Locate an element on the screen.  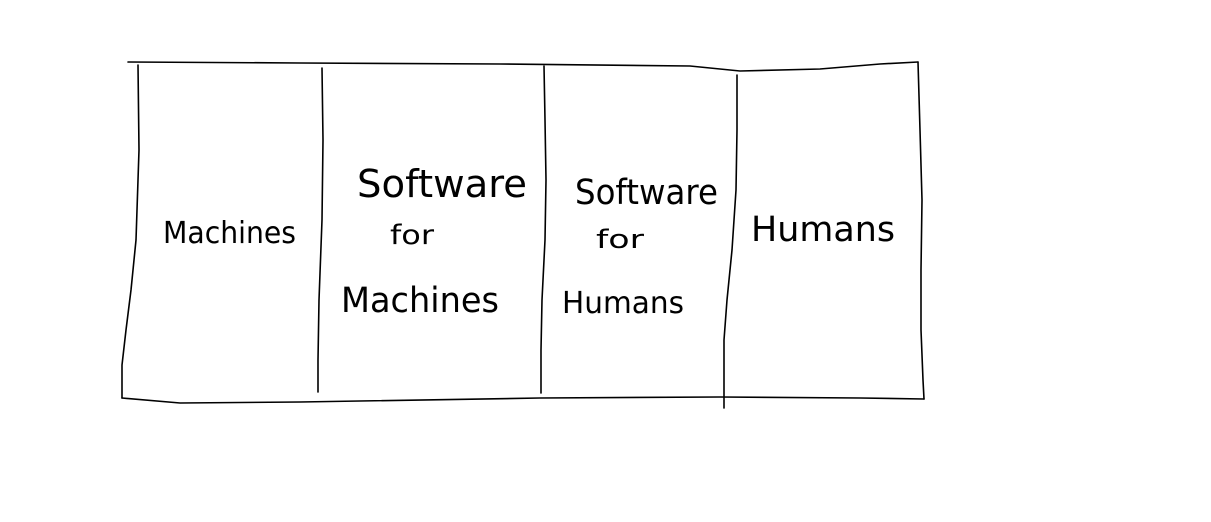
cell-software-for-machines-line-2: for is located at coordinates (412, 235).